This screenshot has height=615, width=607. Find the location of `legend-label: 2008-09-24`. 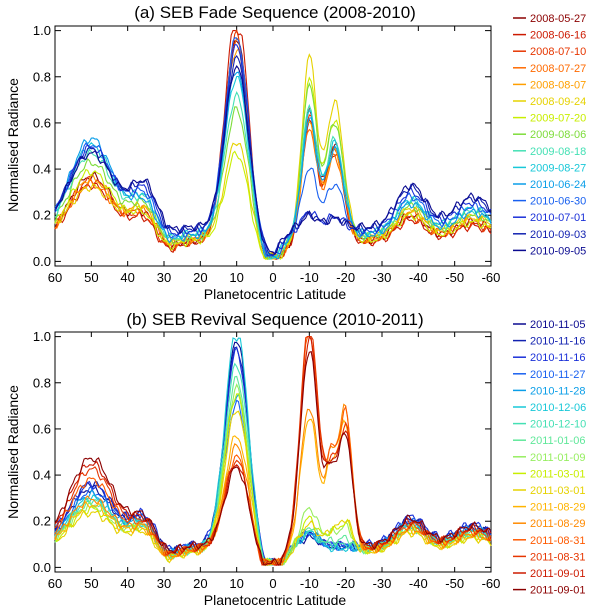

legend-label: 2008-09-24 is located at coordinates (558, 102).